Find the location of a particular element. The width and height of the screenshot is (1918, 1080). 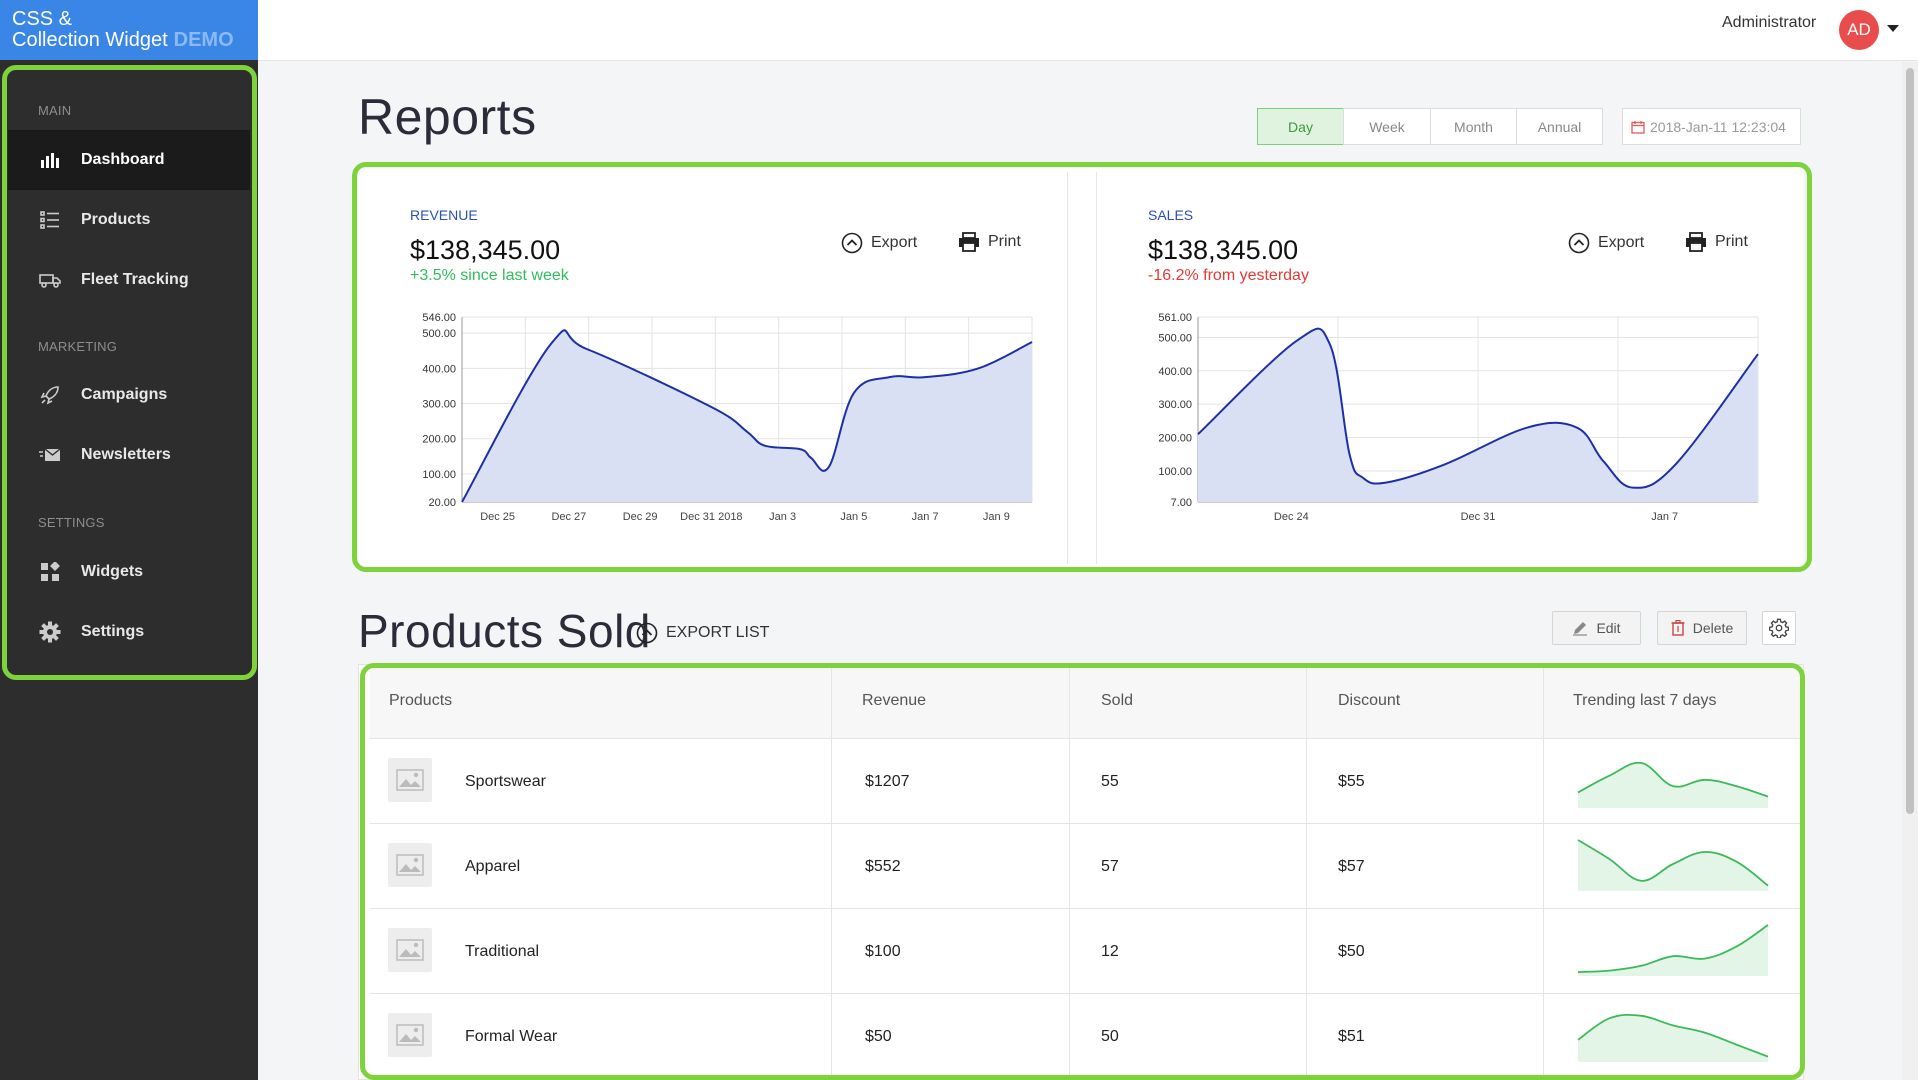

product-revenue: $100 is located at coordinates (883, 951).